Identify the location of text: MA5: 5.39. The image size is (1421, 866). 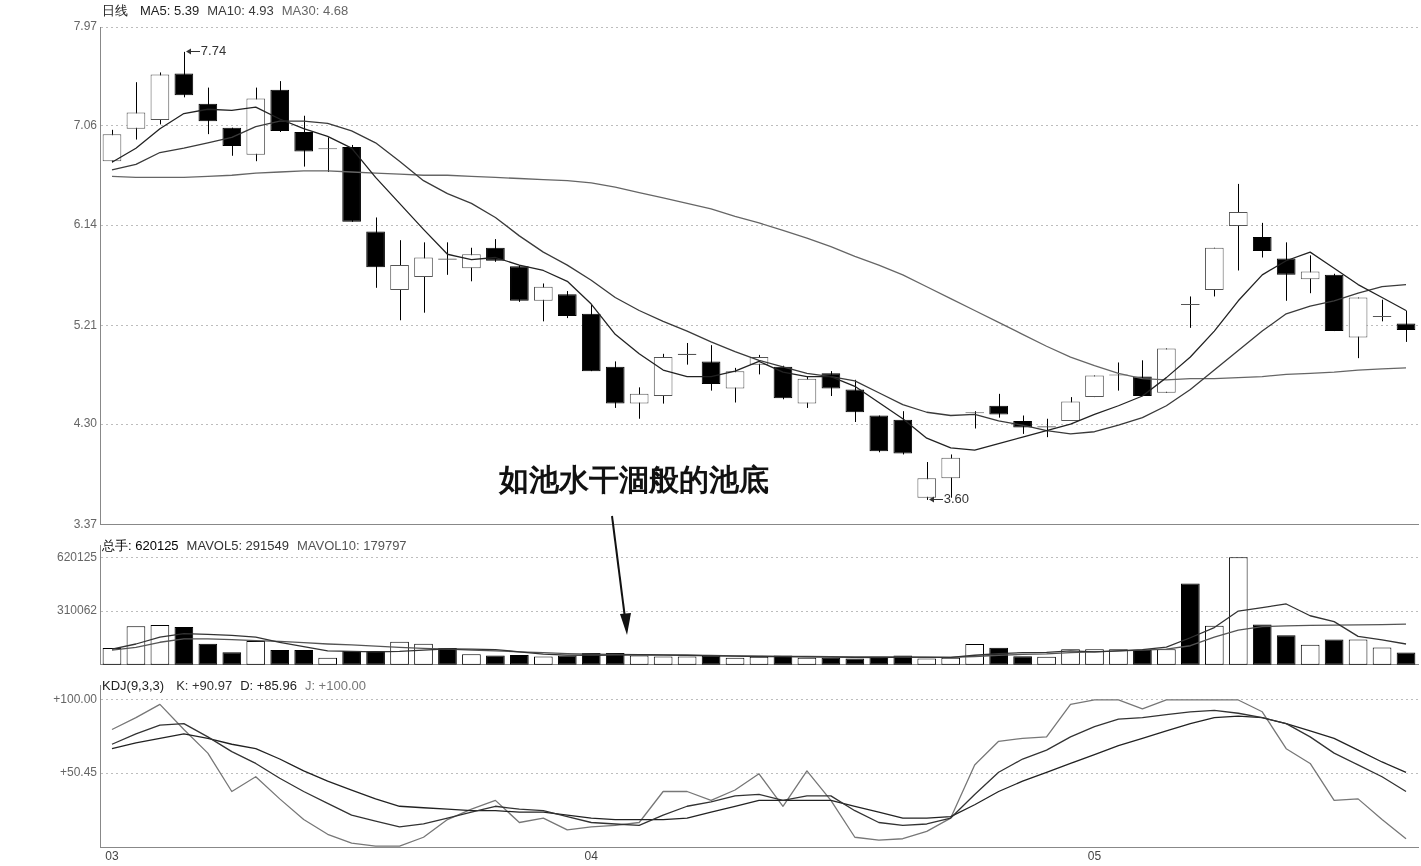
(170, 10).